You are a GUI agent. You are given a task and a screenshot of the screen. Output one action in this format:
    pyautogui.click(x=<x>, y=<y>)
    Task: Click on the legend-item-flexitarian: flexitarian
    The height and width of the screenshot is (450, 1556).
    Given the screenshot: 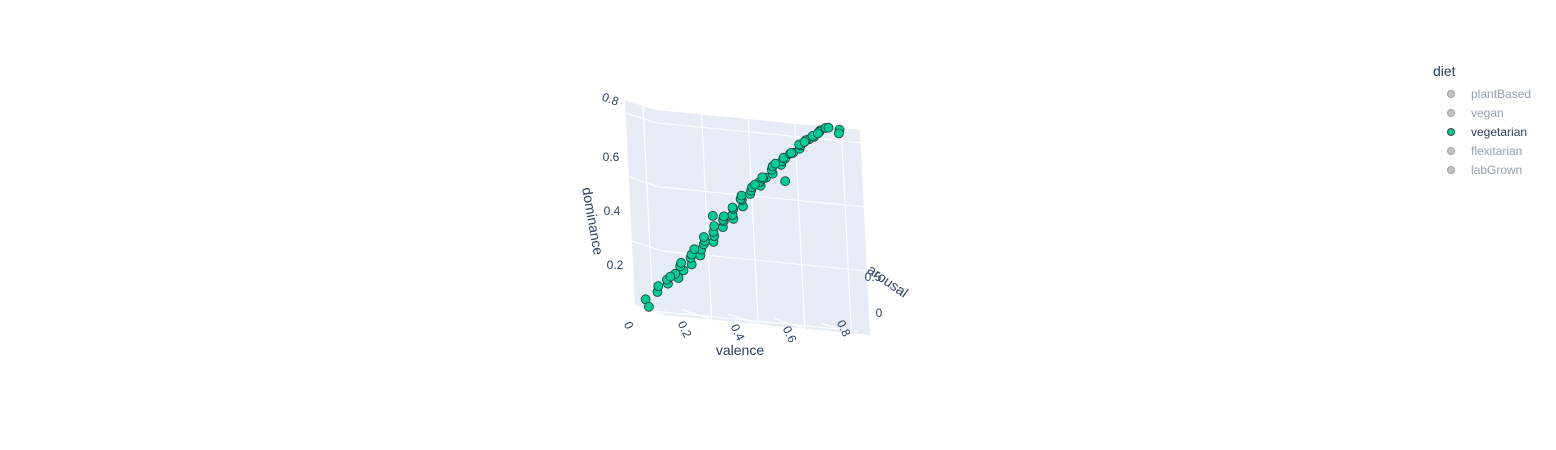 What is the action you would take?
    pyautogui.click(x=1489, y=150)
    